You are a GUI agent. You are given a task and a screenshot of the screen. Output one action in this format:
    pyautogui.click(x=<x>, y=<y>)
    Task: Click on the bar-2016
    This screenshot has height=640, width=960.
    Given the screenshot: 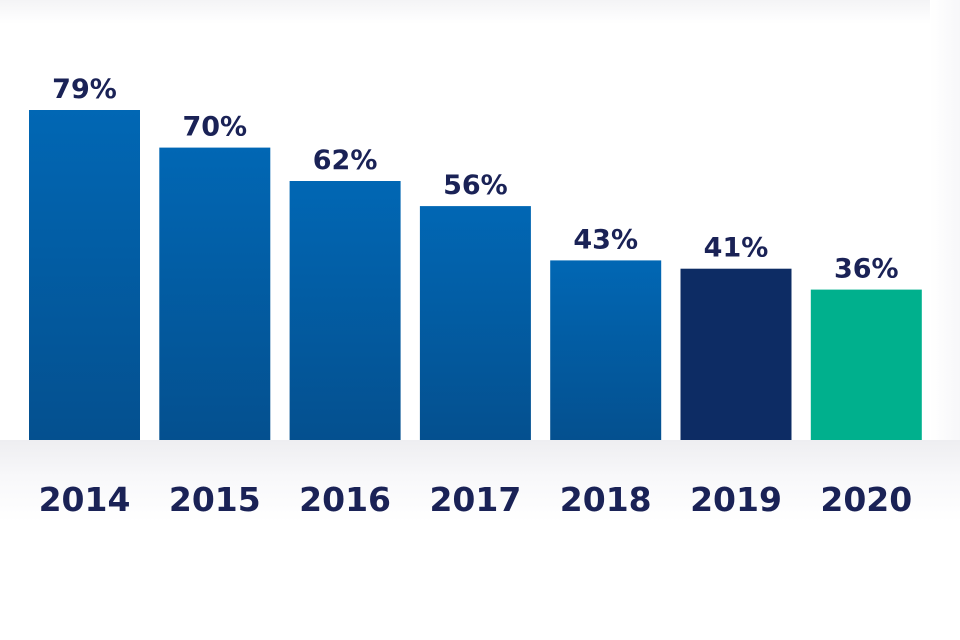 What is the action you would take?
    pyautogui.click(x=345, y=310)
    